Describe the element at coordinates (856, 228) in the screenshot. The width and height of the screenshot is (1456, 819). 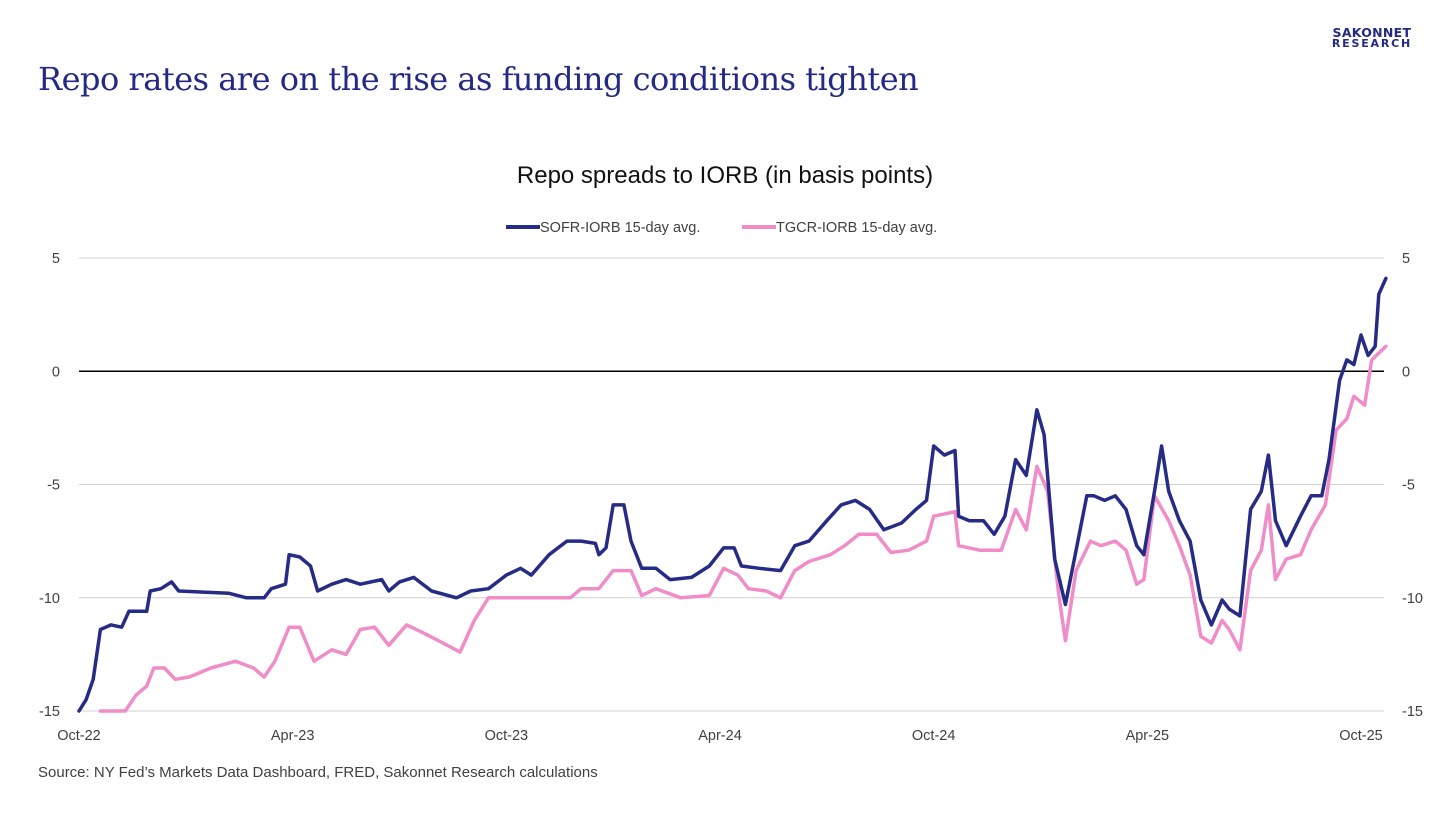
I see `legend-label-tgcr: TGCR-IORB 15-day avg.` at that location.